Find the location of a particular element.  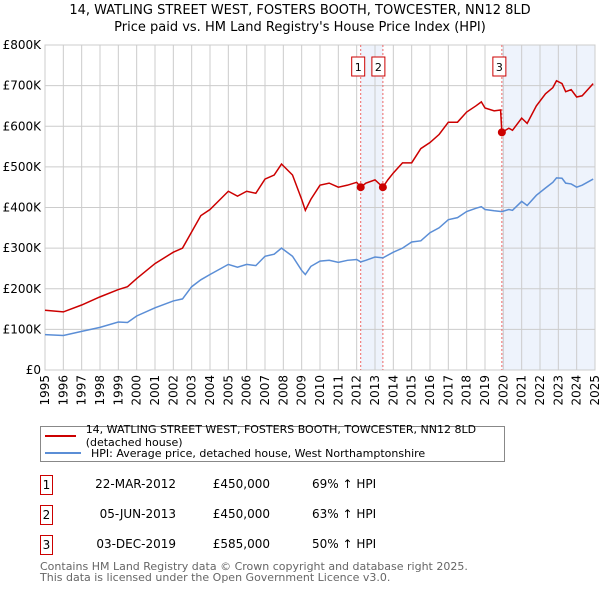

x-tick-label: 2002 is located at coordinates (173, 390).